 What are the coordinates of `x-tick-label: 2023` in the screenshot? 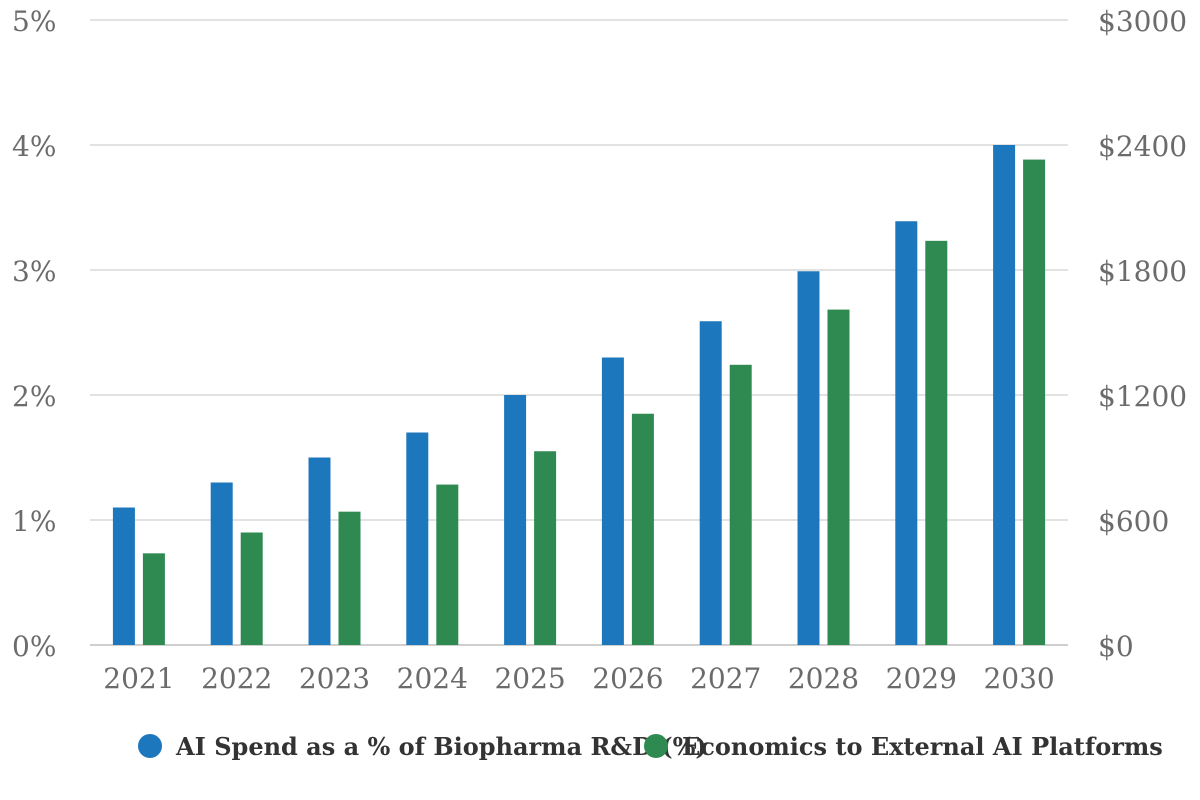 It's located at (334, 678).